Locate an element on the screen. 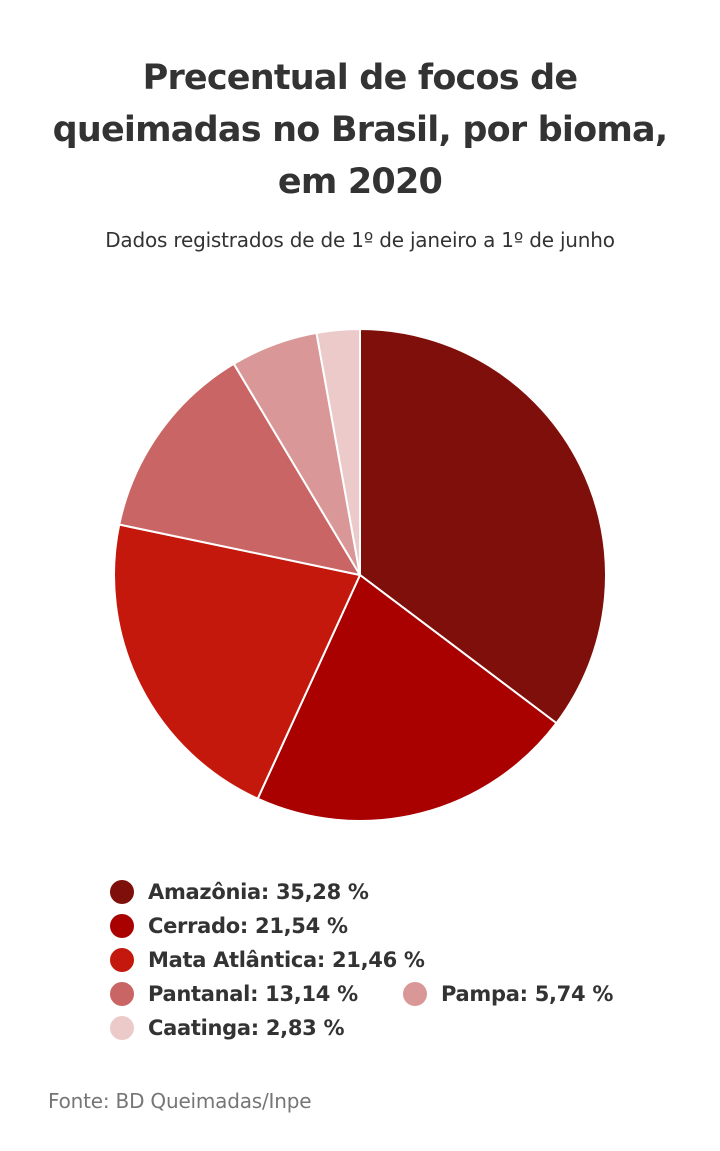 This screenshot has width=720, height=1151. legend-item-caatinga: Caatinga: 2,83 % is located at coordinates (227, 1028).